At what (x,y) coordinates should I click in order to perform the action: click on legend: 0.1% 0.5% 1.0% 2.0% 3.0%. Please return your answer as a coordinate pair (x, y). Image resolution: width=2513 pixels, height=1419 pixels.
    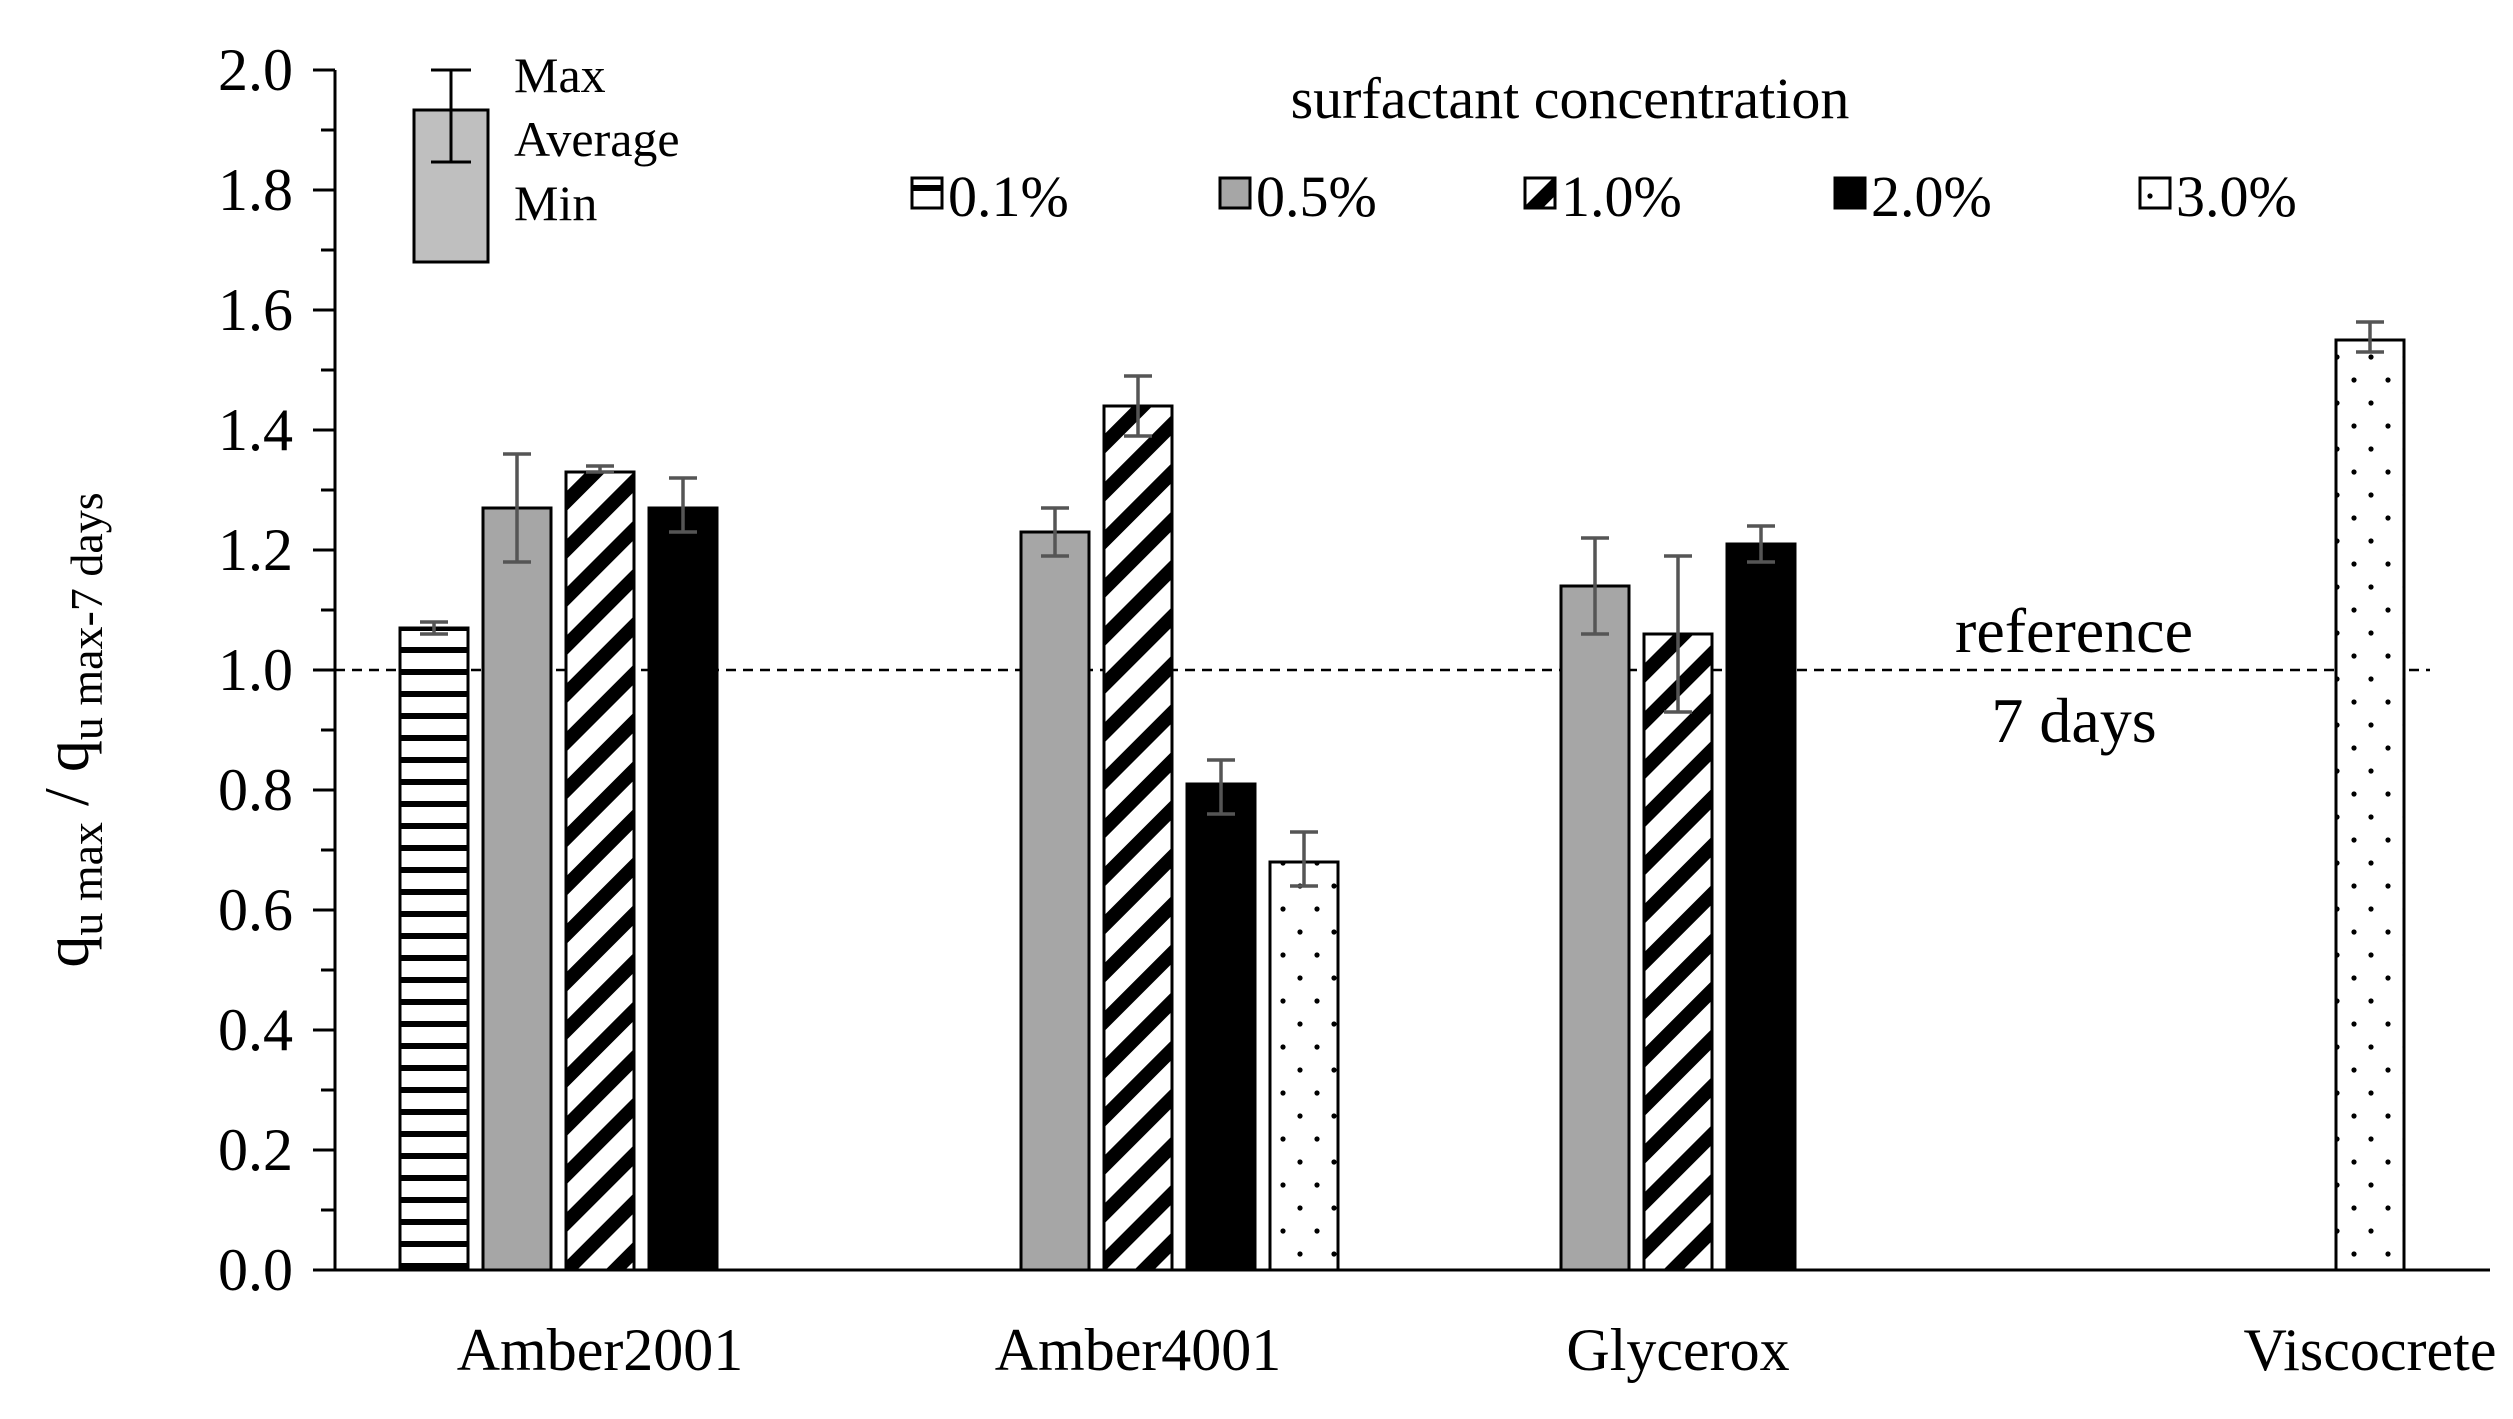
    Looking at the image, I should click on (1603, 196).